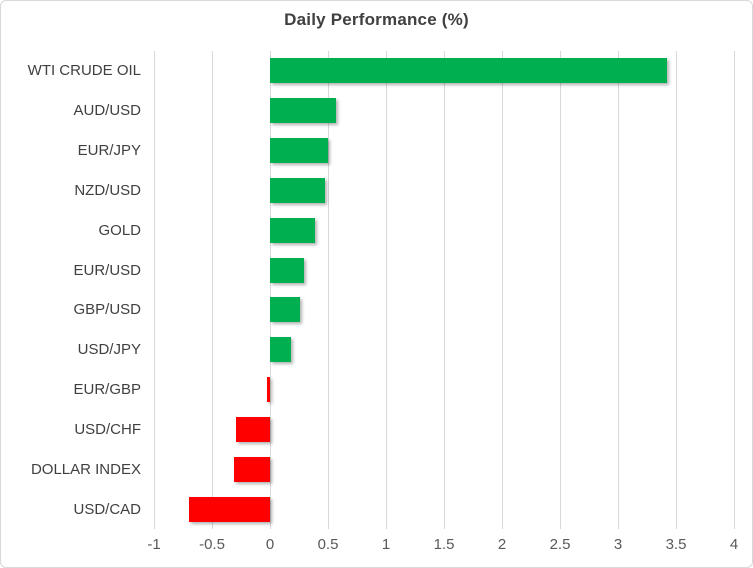  What do you see at coordinates (229, 509) in the screenshot?
I see `bar-usd-cad` at bounding box center [229, 509].